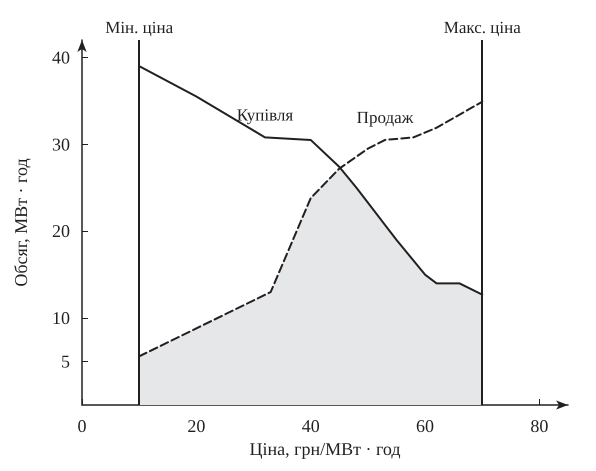 The image size is (596, 471). What do you see at coordinates (325, 448) in the screenshot?
I see `x-axis-title: Ціна, грн/МВт · год` at bounding box center [325, 448].